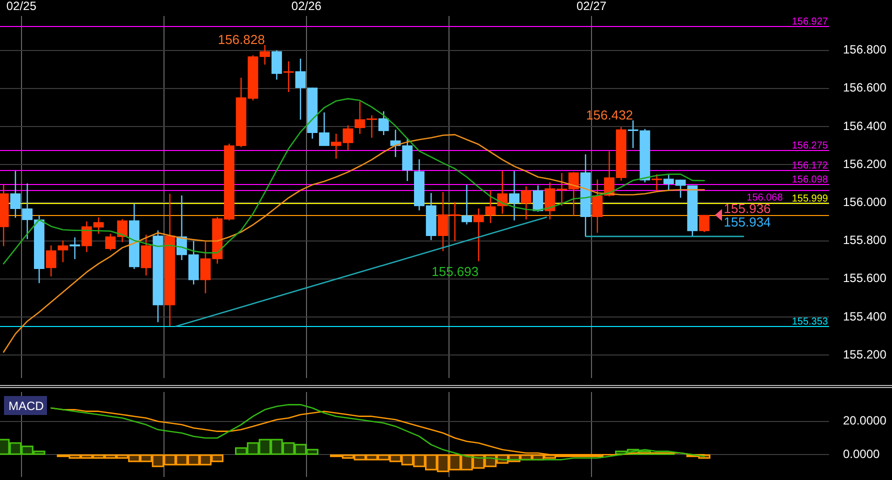 The width and height of the screenshot is (892, 480). Describe the element at coordinates (865, 278) in the screenshot. I see `y-tick-label: 155.600` at that location.